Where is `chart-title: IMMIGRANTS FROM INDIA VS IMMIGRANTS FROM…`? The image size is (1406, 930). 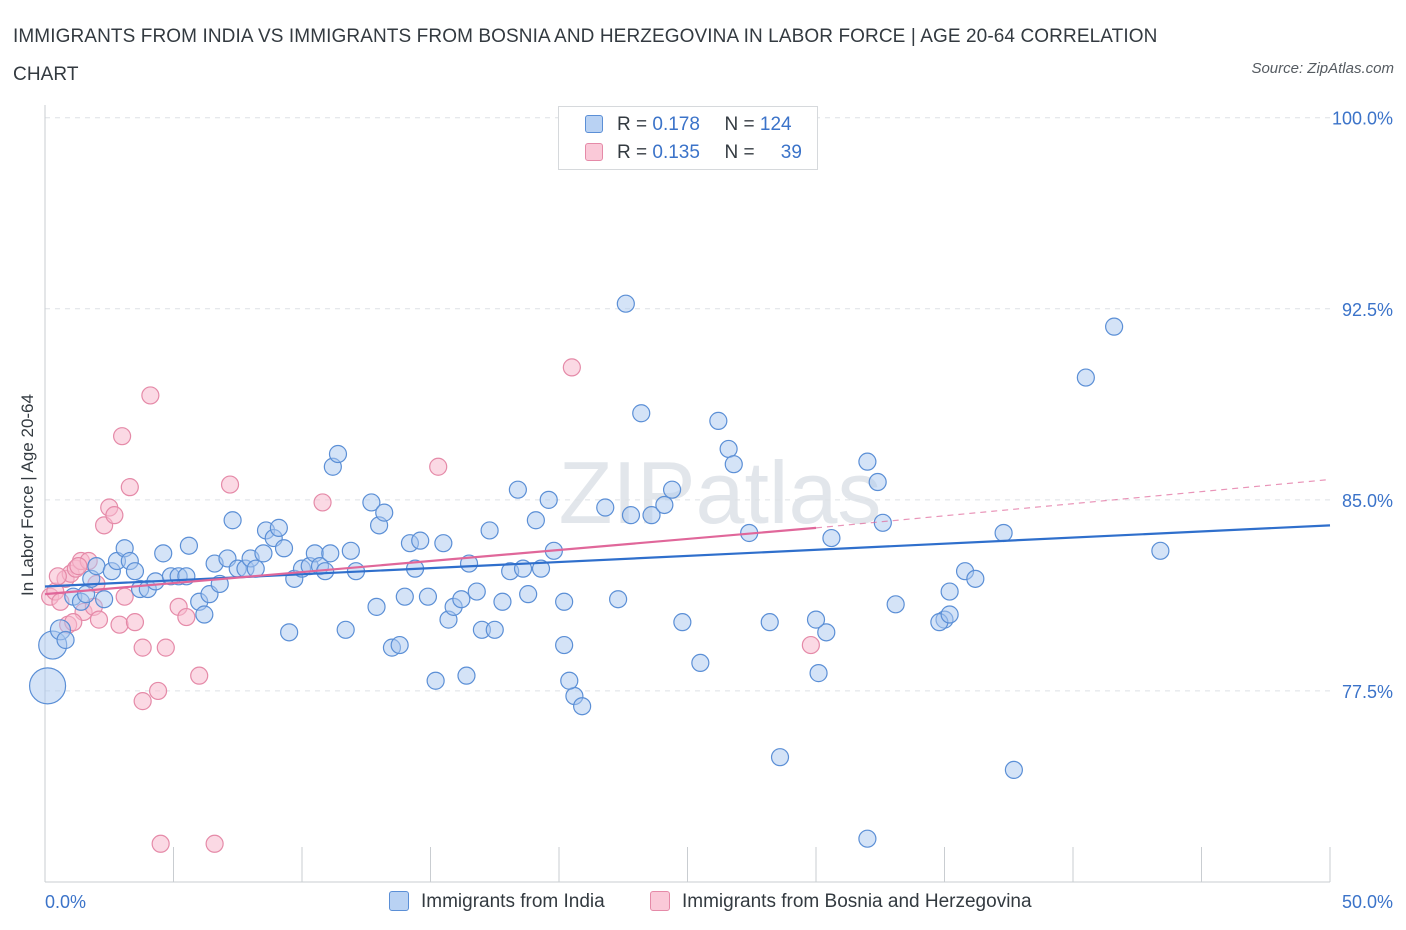 chart-title: IMMIGRANTS FROM INDIA VS IMMIGRANTS FROM… is located at coordinates (585, 55).